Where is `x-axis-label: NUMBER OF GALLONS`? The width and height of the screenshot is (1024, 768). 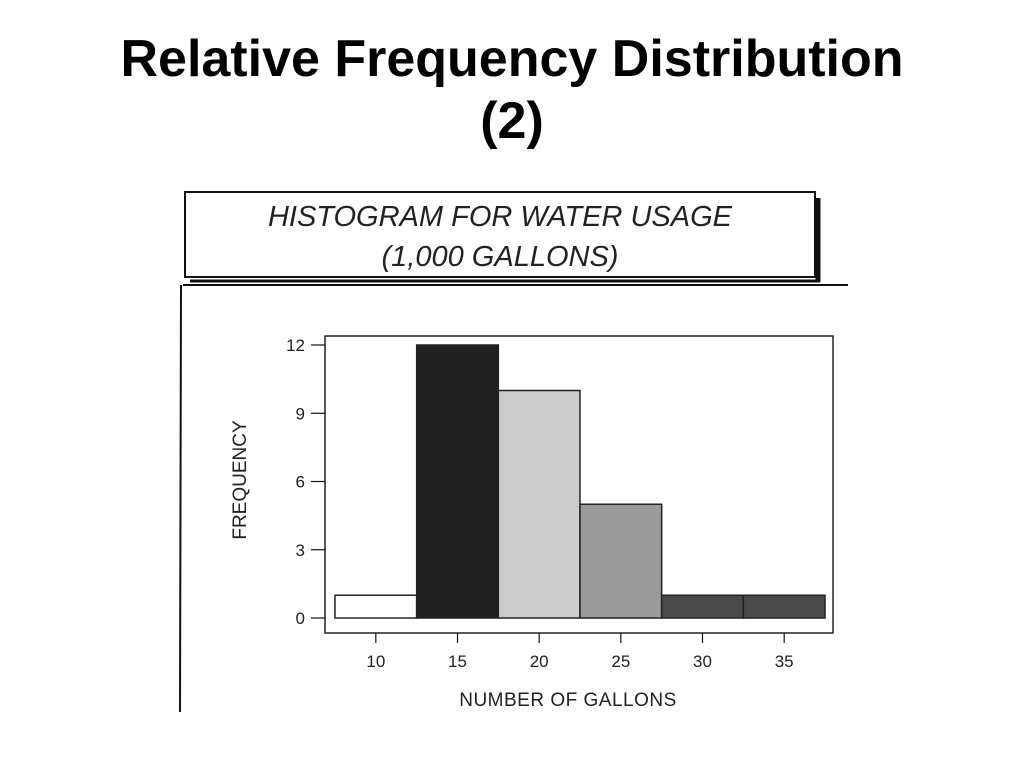
x-axis-label: NUMBER OF GALLONS is located at coordinates (568, 700).